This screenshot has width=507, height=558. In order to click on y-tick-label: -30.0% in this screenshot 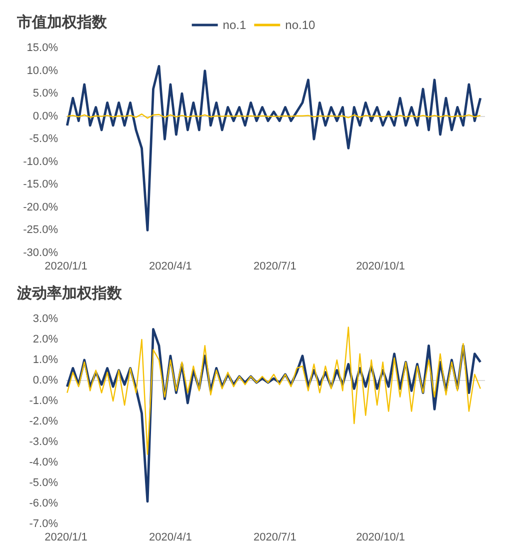, I will do `click(40, 253)`.